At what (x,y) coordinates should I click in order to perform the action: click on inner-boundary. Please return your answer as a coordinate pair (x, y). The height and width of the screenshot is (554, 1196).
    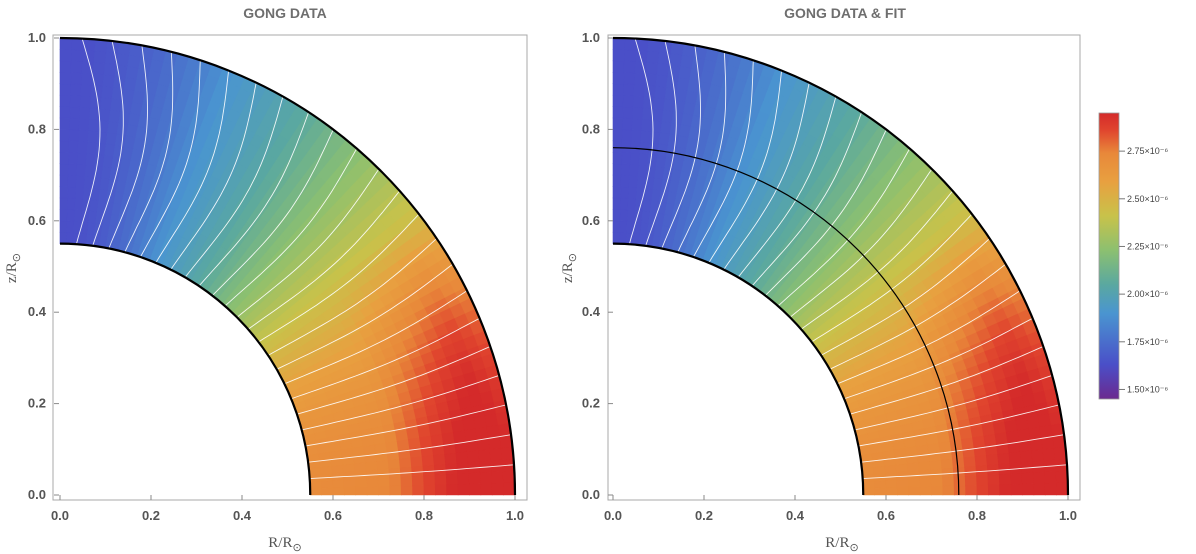
    Looking at the image, I should click on (738, 369).